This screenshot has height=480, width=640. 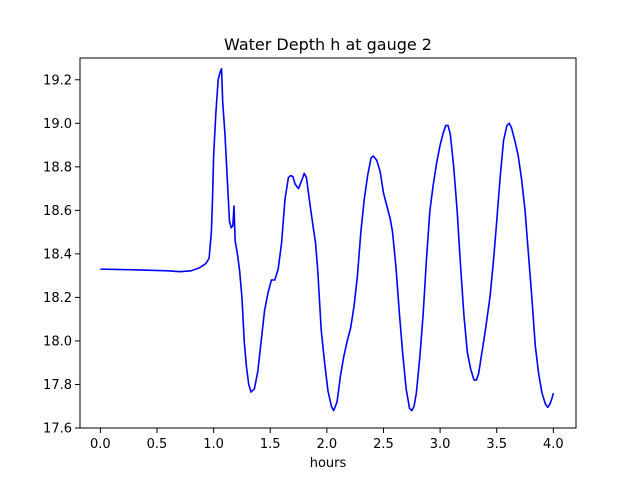 What do you see at coordinates (57, 254) in the screenshot?
I see `y-tick-label: 18.4` at bounding box center [57, 254].